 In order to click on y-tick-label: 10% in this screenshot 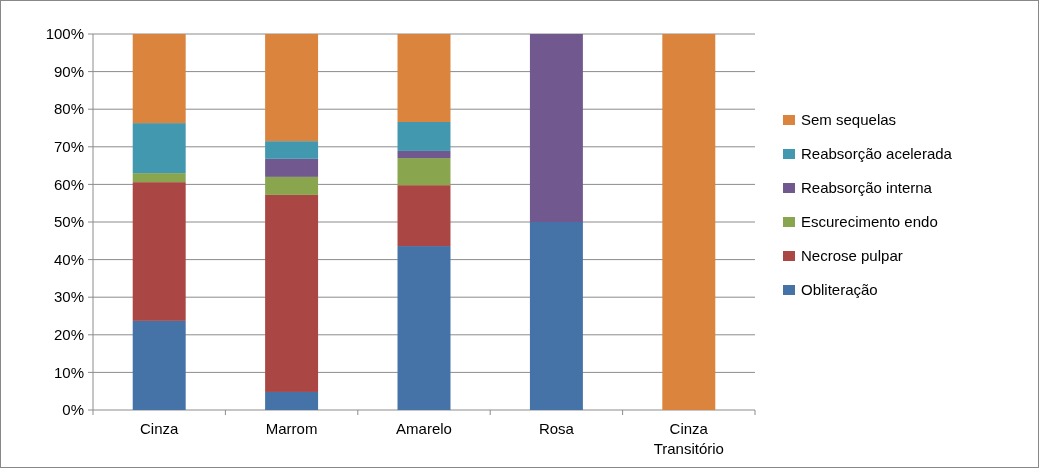, I will do `click(68, 372)`.